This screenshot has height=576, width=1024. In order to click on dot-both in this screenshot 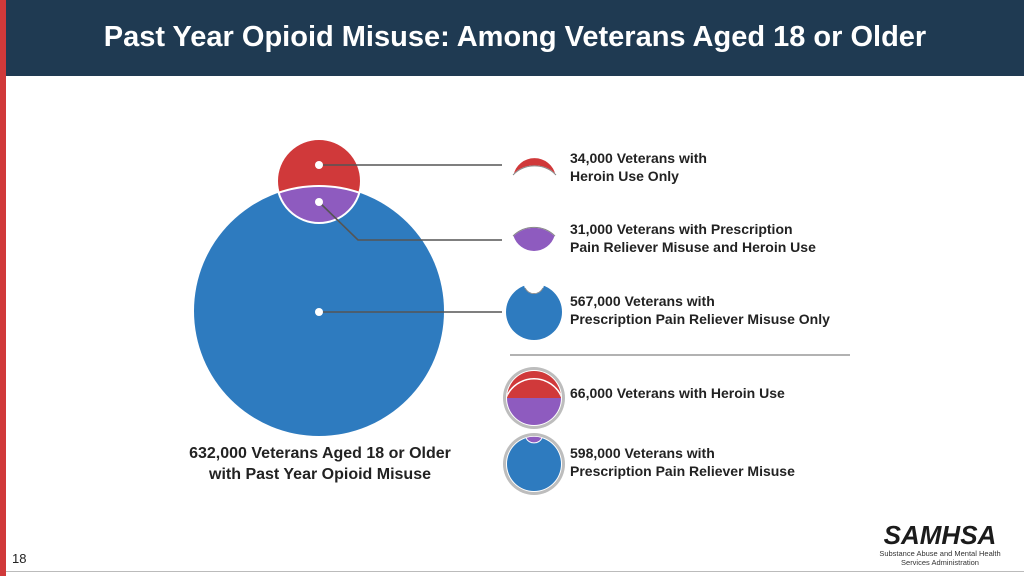, I will do `click(319, 202)`.